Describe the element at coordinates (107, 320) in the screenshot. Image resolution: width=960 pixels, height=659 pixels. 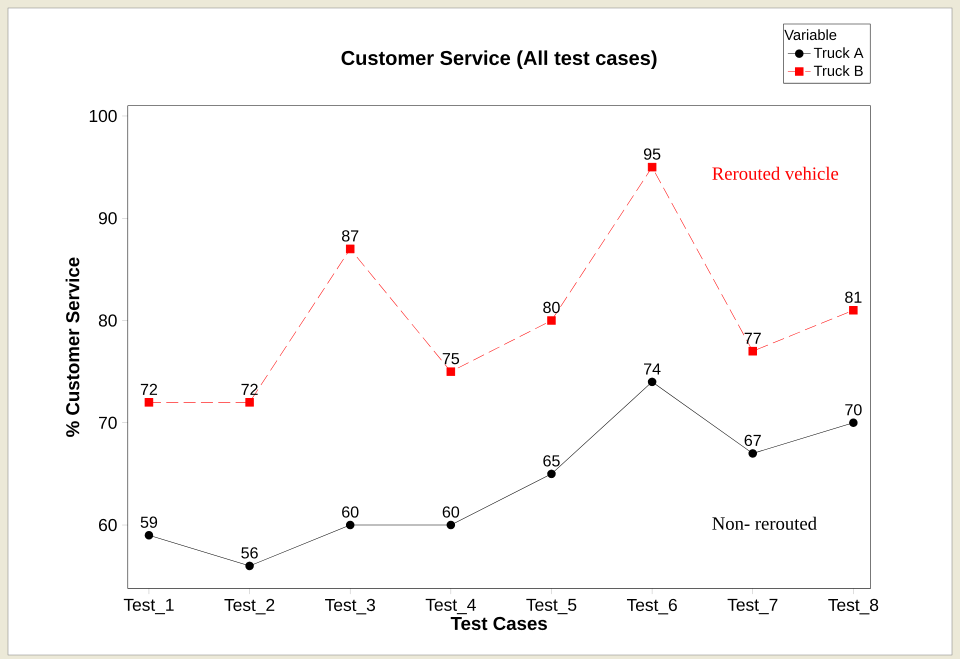
I see `y-tick-label: 80` at that location.